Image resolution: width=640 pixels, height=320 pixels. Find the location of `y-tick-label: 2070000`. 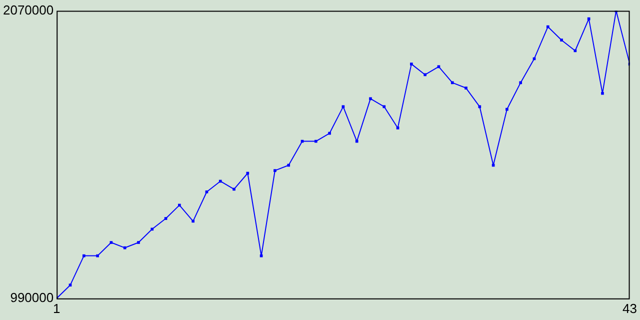

y-tick-label: 2070000 is located at coordinates (28, 10).